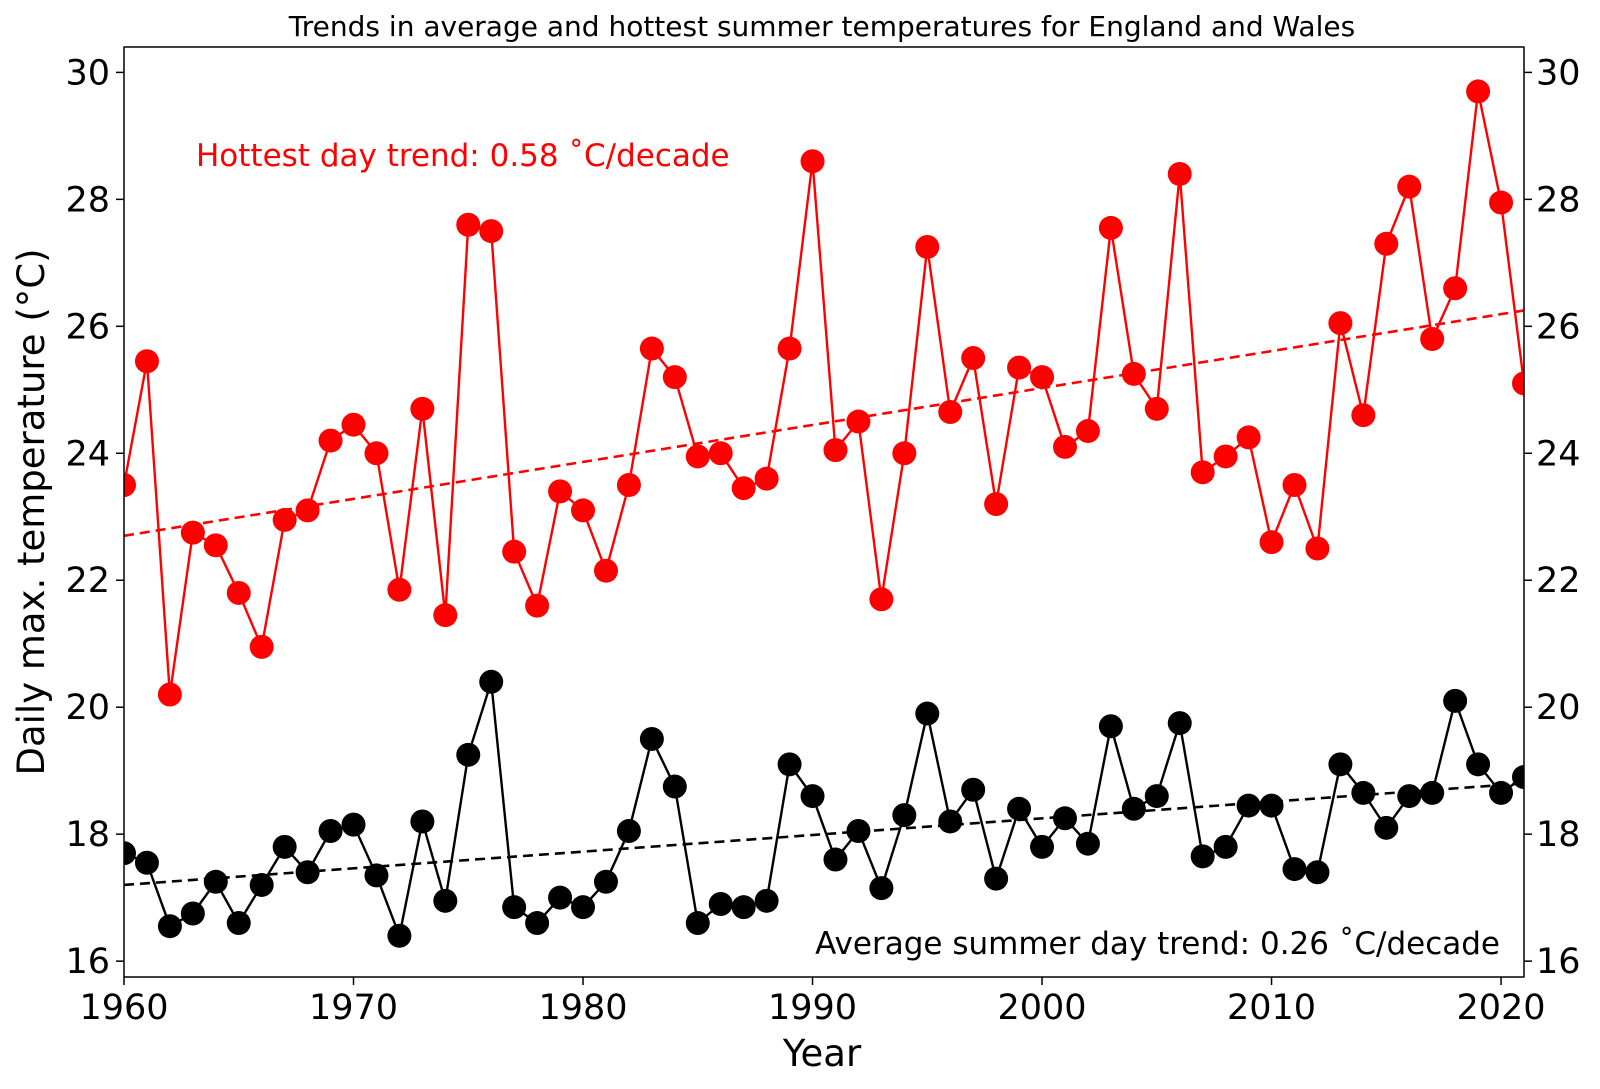 The image size is (1600, 1089). Describe the element at coordinates (353, 824) in the screenshot. I see `average-point-1970` at that location.